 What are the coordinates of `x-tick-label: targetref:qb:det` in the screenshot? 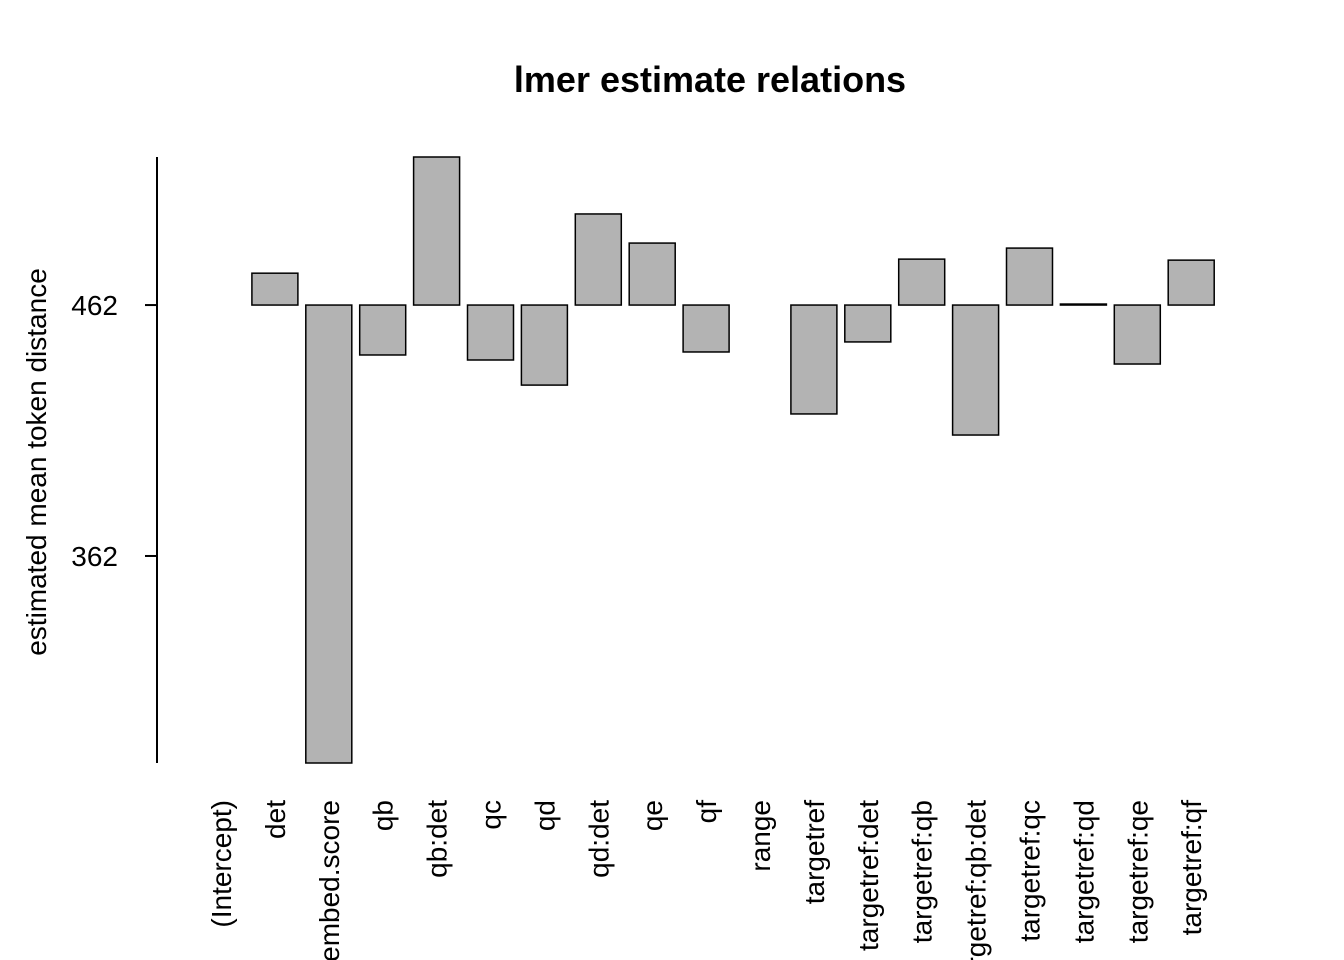 It's located at (976, 880).